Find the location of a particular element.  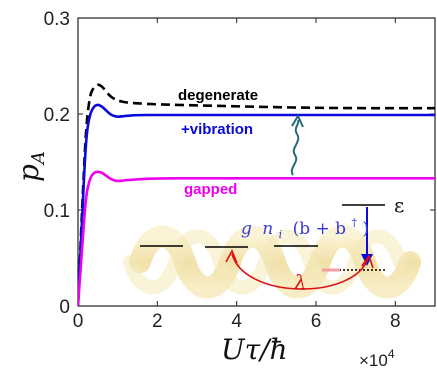

hopping-arc is located at coordinates (299, 269).